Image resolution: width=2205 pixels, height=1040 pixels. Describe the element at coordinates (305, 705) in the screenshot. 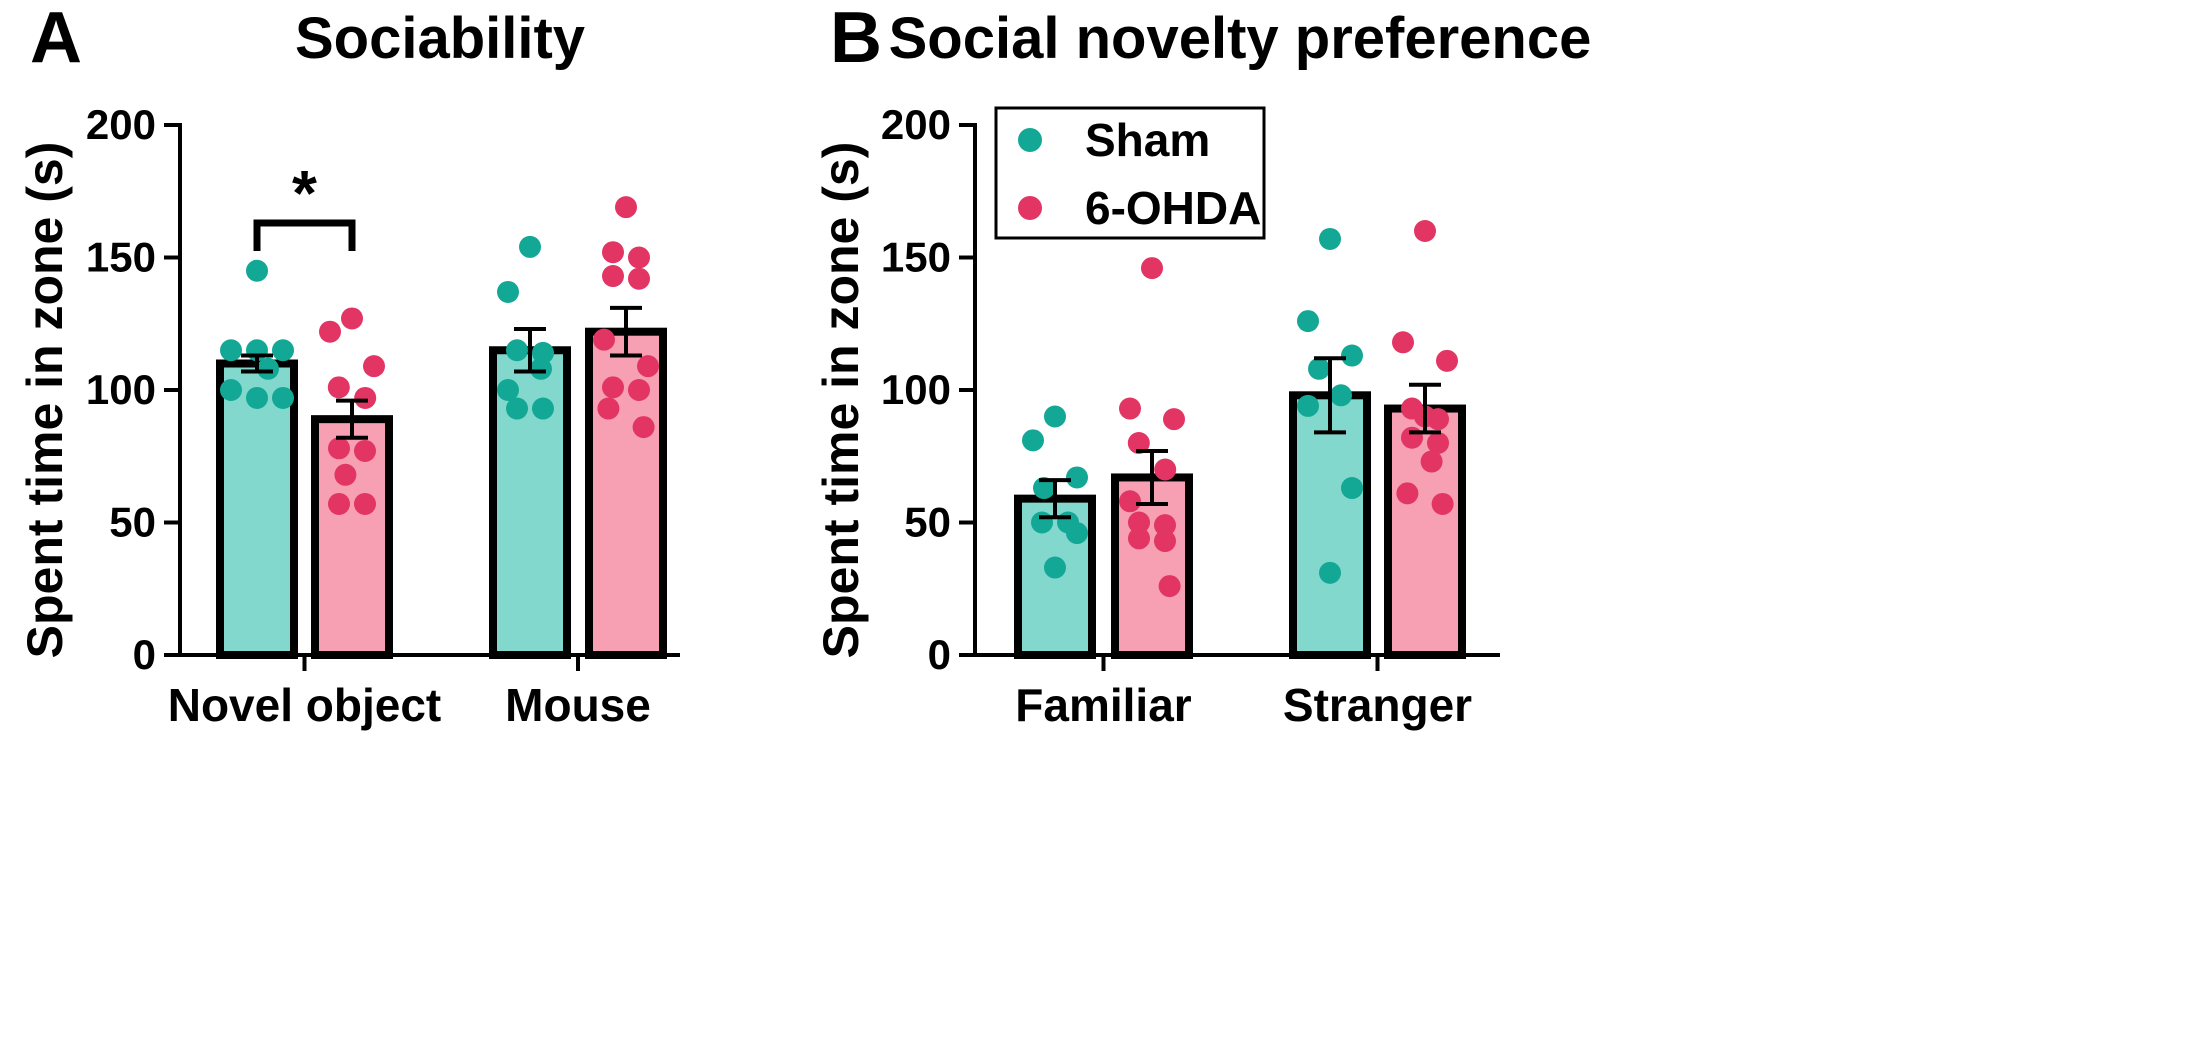

I see `x-tick-label: Novel object` at that location.